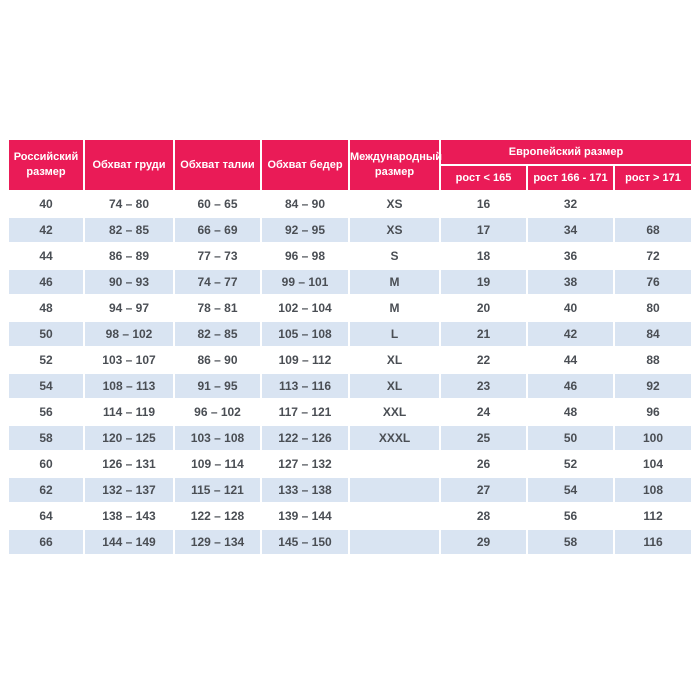 This screenshot has height=700, width=700. What do you see at coordinates (653, 230) in the screenshot?
I see `table-cell: 68` at bounding box center [653, 230].